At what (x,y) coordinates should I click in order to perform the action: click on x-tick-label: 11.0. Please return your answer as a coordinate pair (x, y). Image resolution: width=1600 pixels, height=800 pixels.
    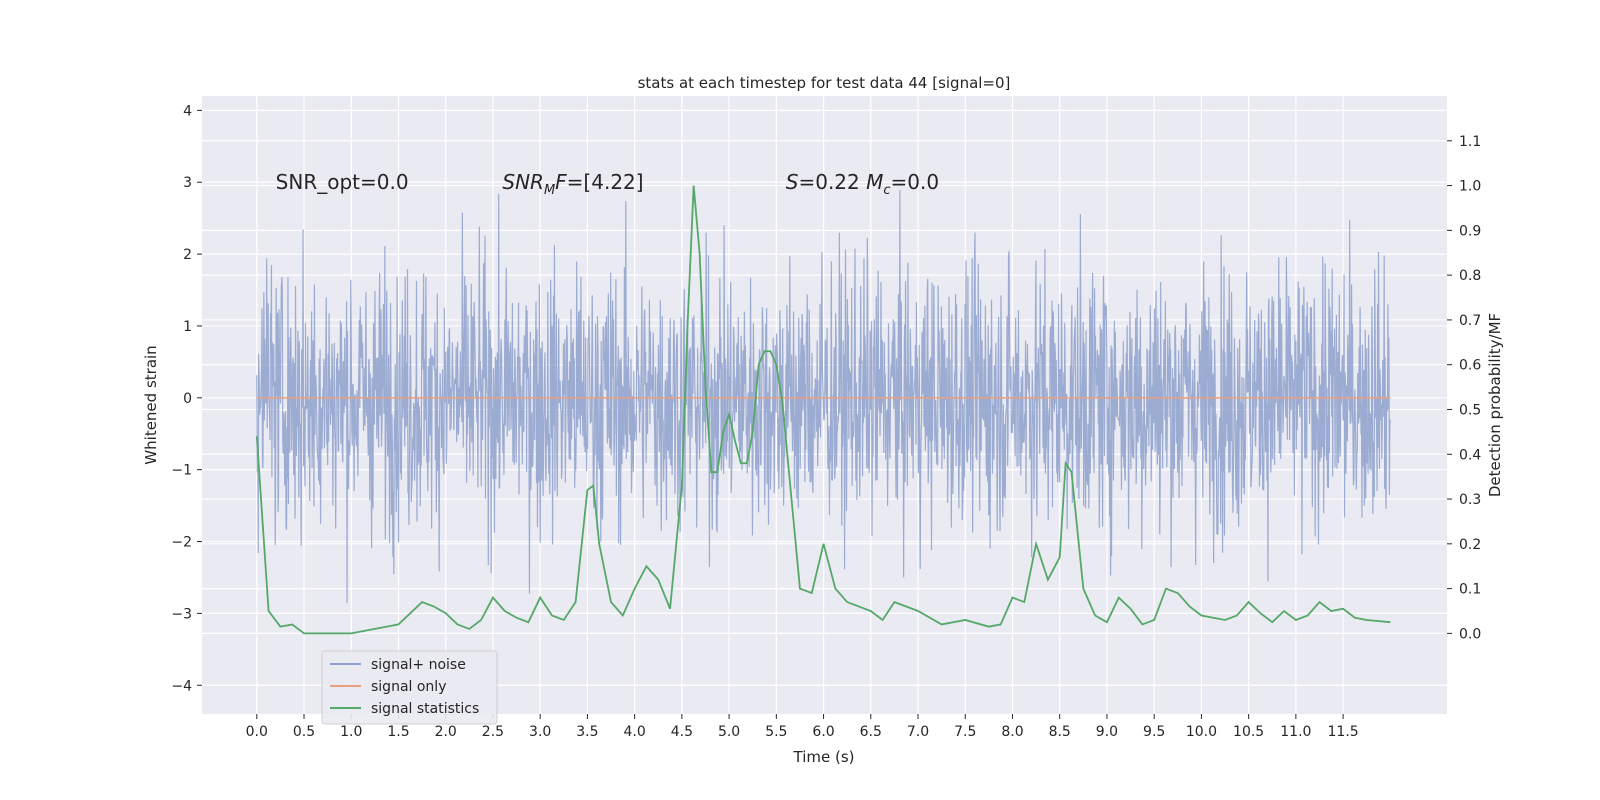
    Looking at the image, I should click on (1295, 732).